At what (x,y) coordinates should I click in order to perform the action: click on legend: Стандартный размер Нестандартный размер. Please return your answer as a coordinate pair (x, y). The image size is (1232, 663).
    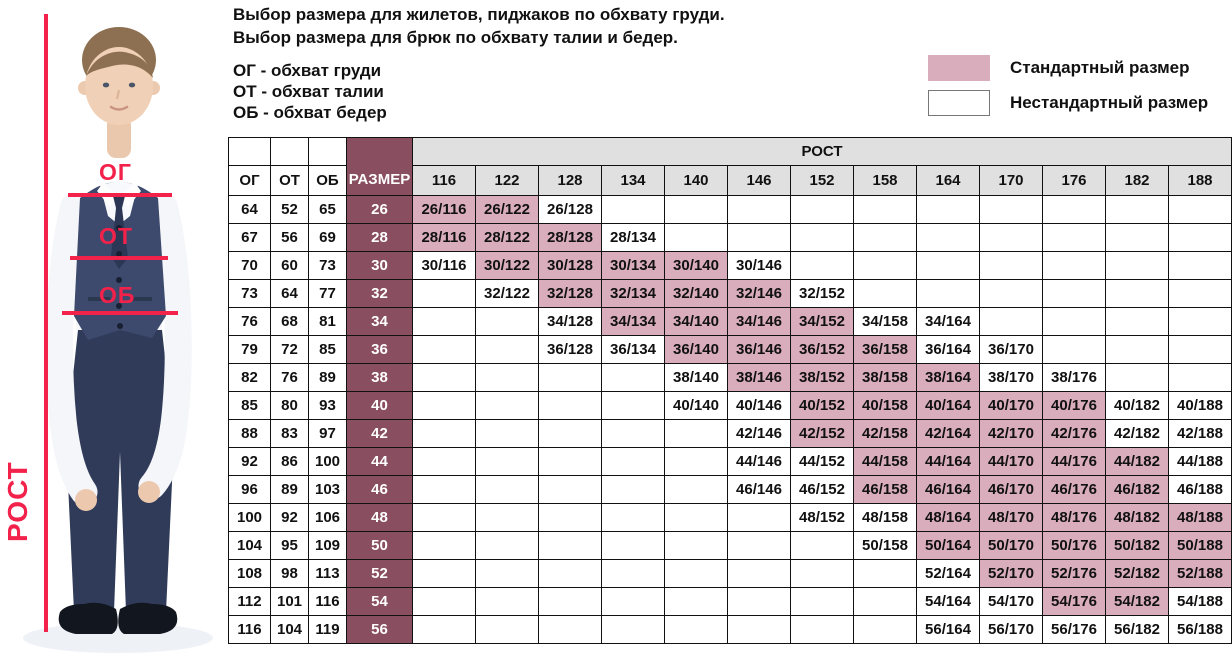
    Looking at the image, I should click on (1068, 90).